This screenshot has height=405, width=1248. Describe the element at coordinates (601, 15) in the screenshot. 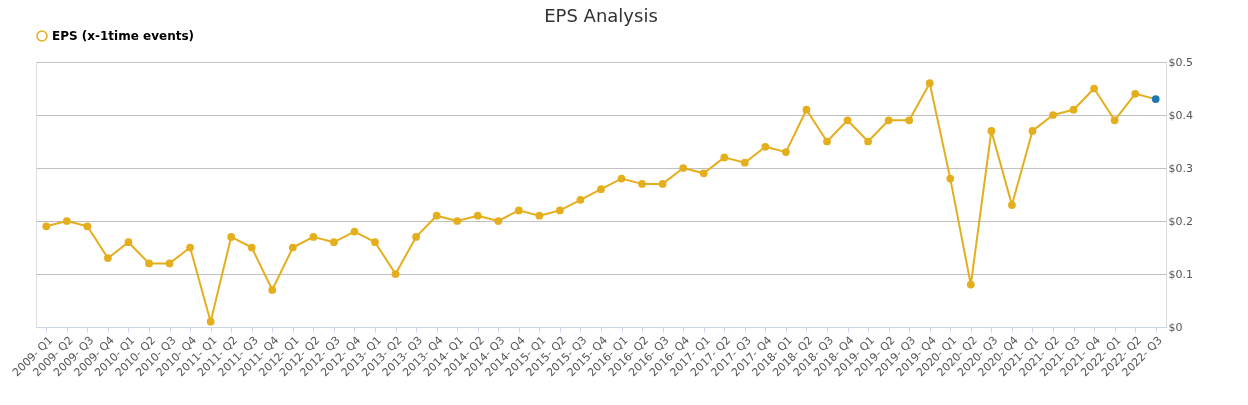

I see `chart-title: EPS Analysis` at that location.